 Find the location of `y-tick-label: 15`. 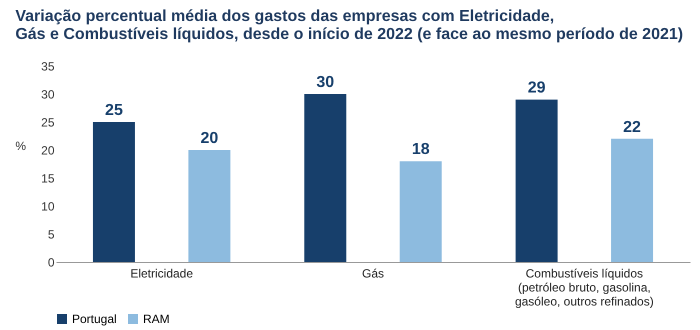

y-tick-label: 15 is located at coordinates (48, 179).